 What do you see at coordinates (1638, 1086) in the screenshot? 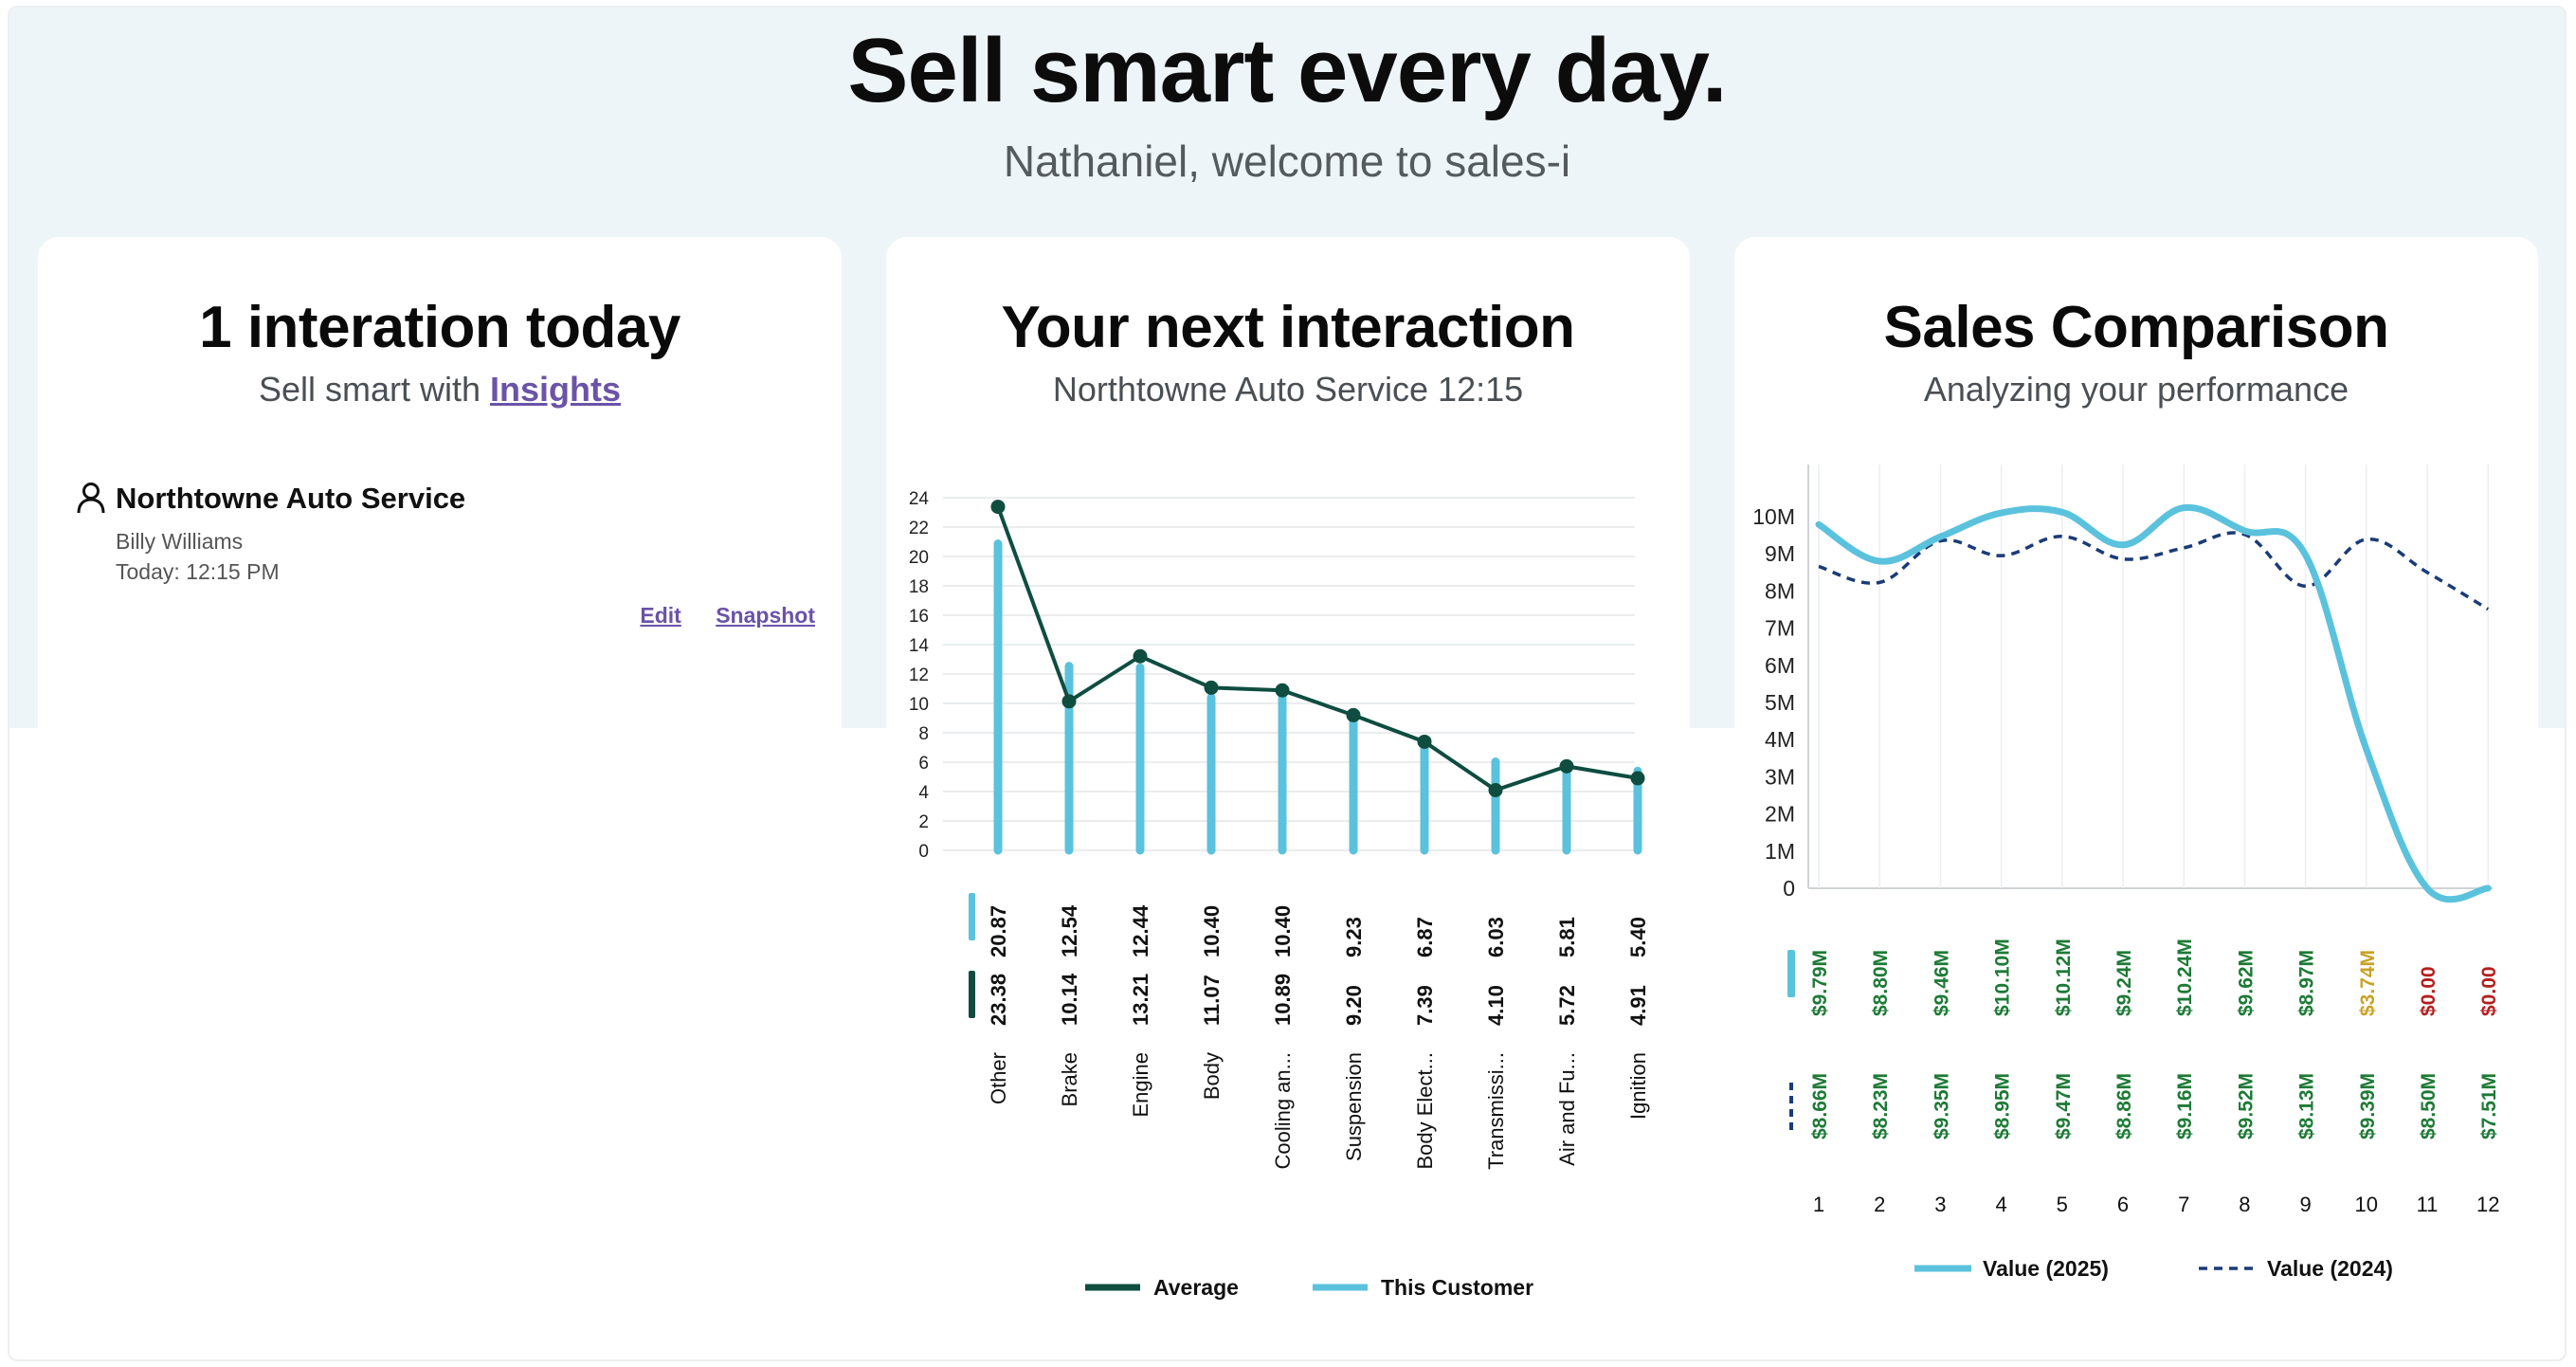
I see `category-label: Ignition` at bounding box center [1638, 1086].